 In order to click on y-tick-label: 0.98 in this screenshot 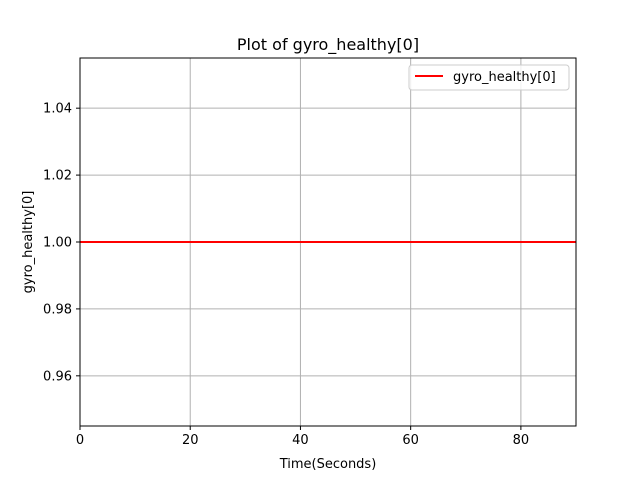, I will do `click(57, 309)`.